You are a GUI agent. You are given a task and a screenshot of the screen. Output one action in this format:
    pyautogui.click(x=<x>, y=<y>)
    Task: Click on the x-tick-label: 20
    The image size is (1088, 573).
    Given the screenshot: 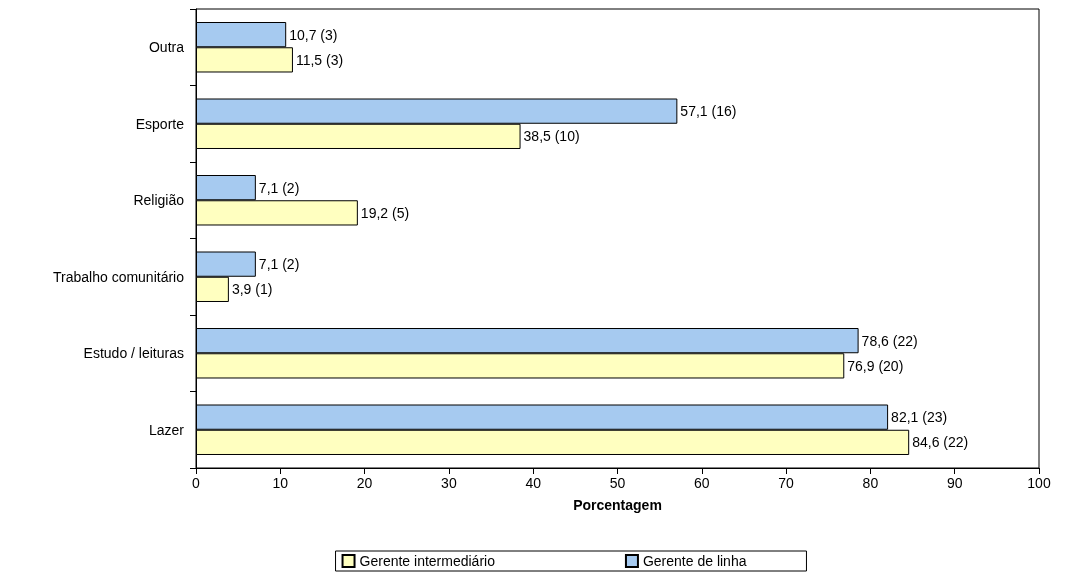 What is the action you would take?
    pyautogui.click(x=364, y=483)
    